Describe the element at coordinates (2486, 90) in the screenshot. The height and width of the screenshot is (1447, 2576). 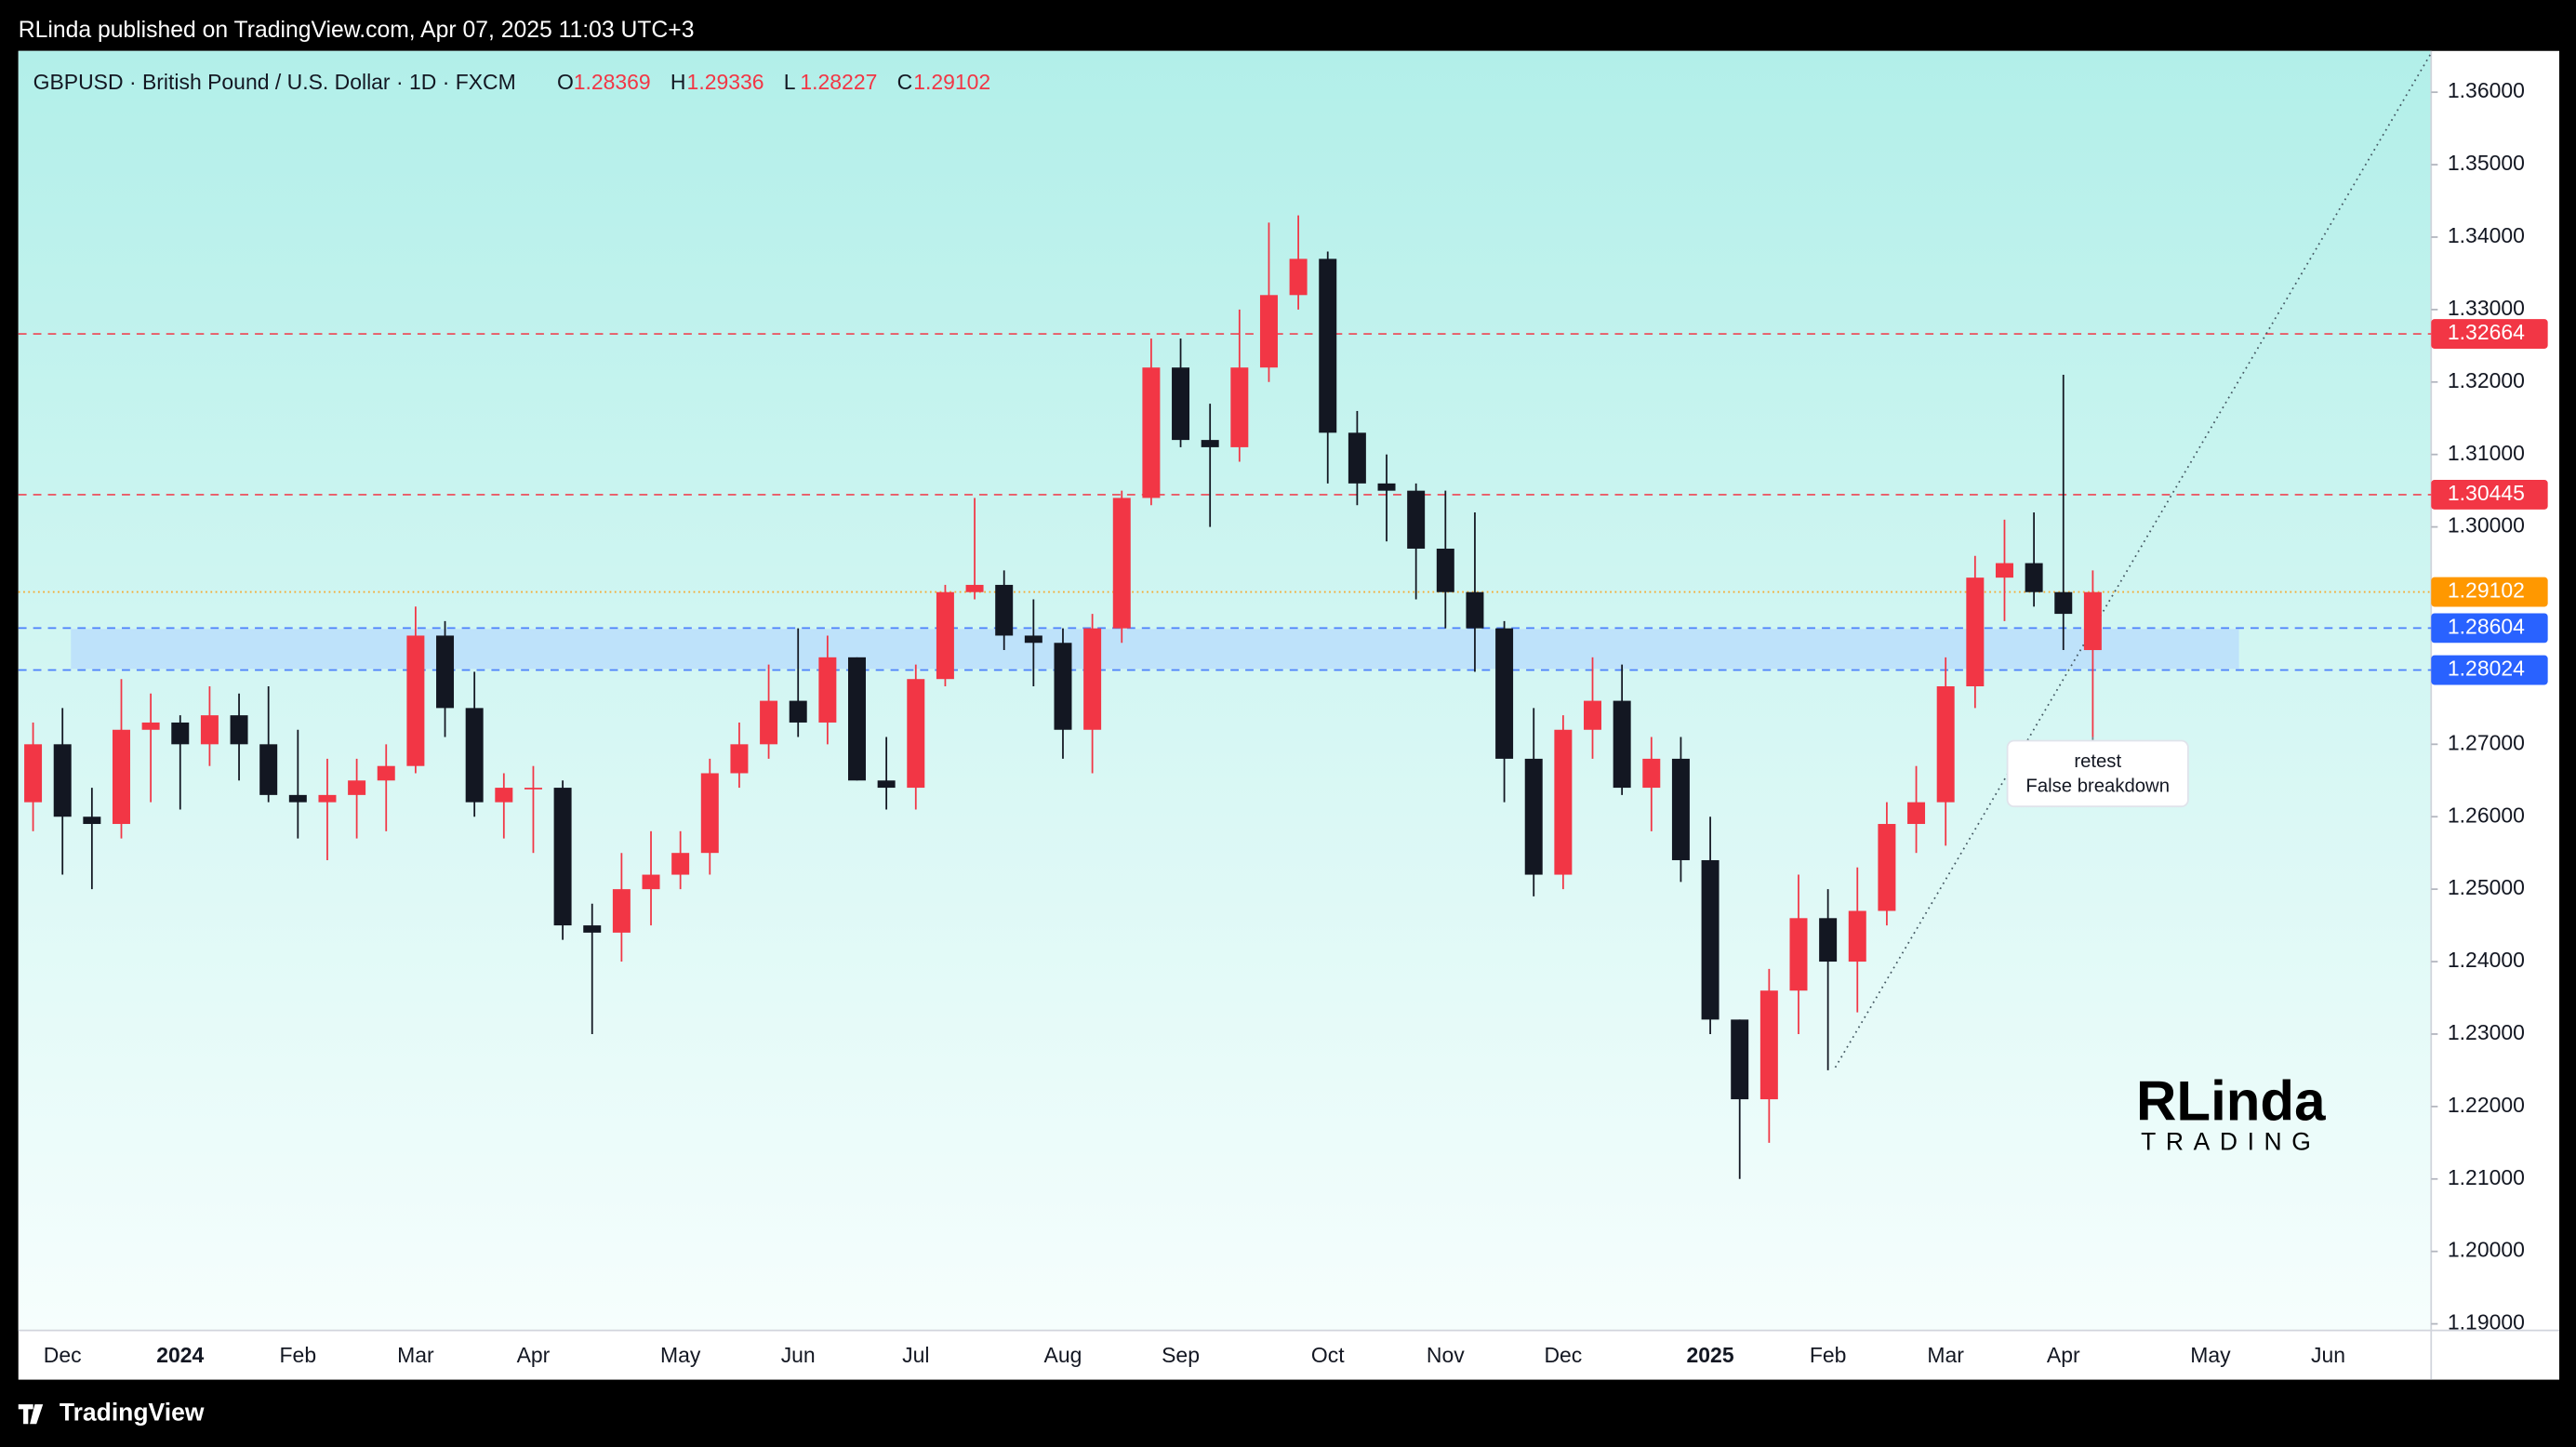
I see `y-tick-label: 1.36000` at that location.